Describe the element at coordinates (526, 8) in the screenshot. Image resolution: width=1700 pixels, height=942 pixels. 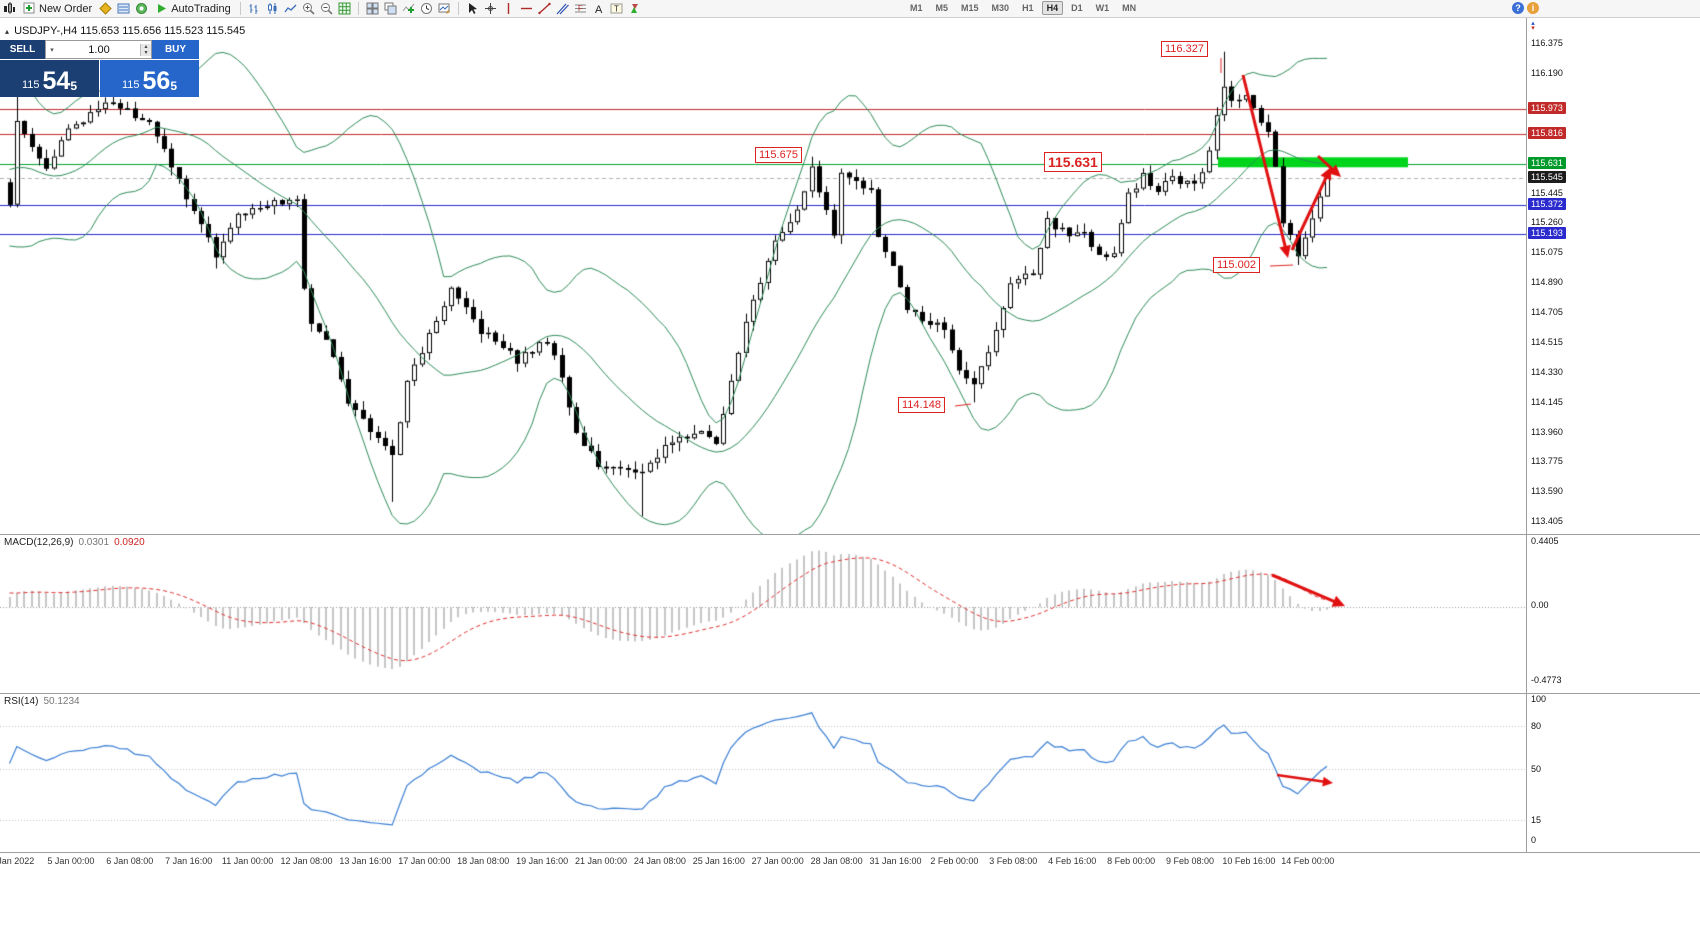
I see `horizontal-line-tool-icon` at that location.